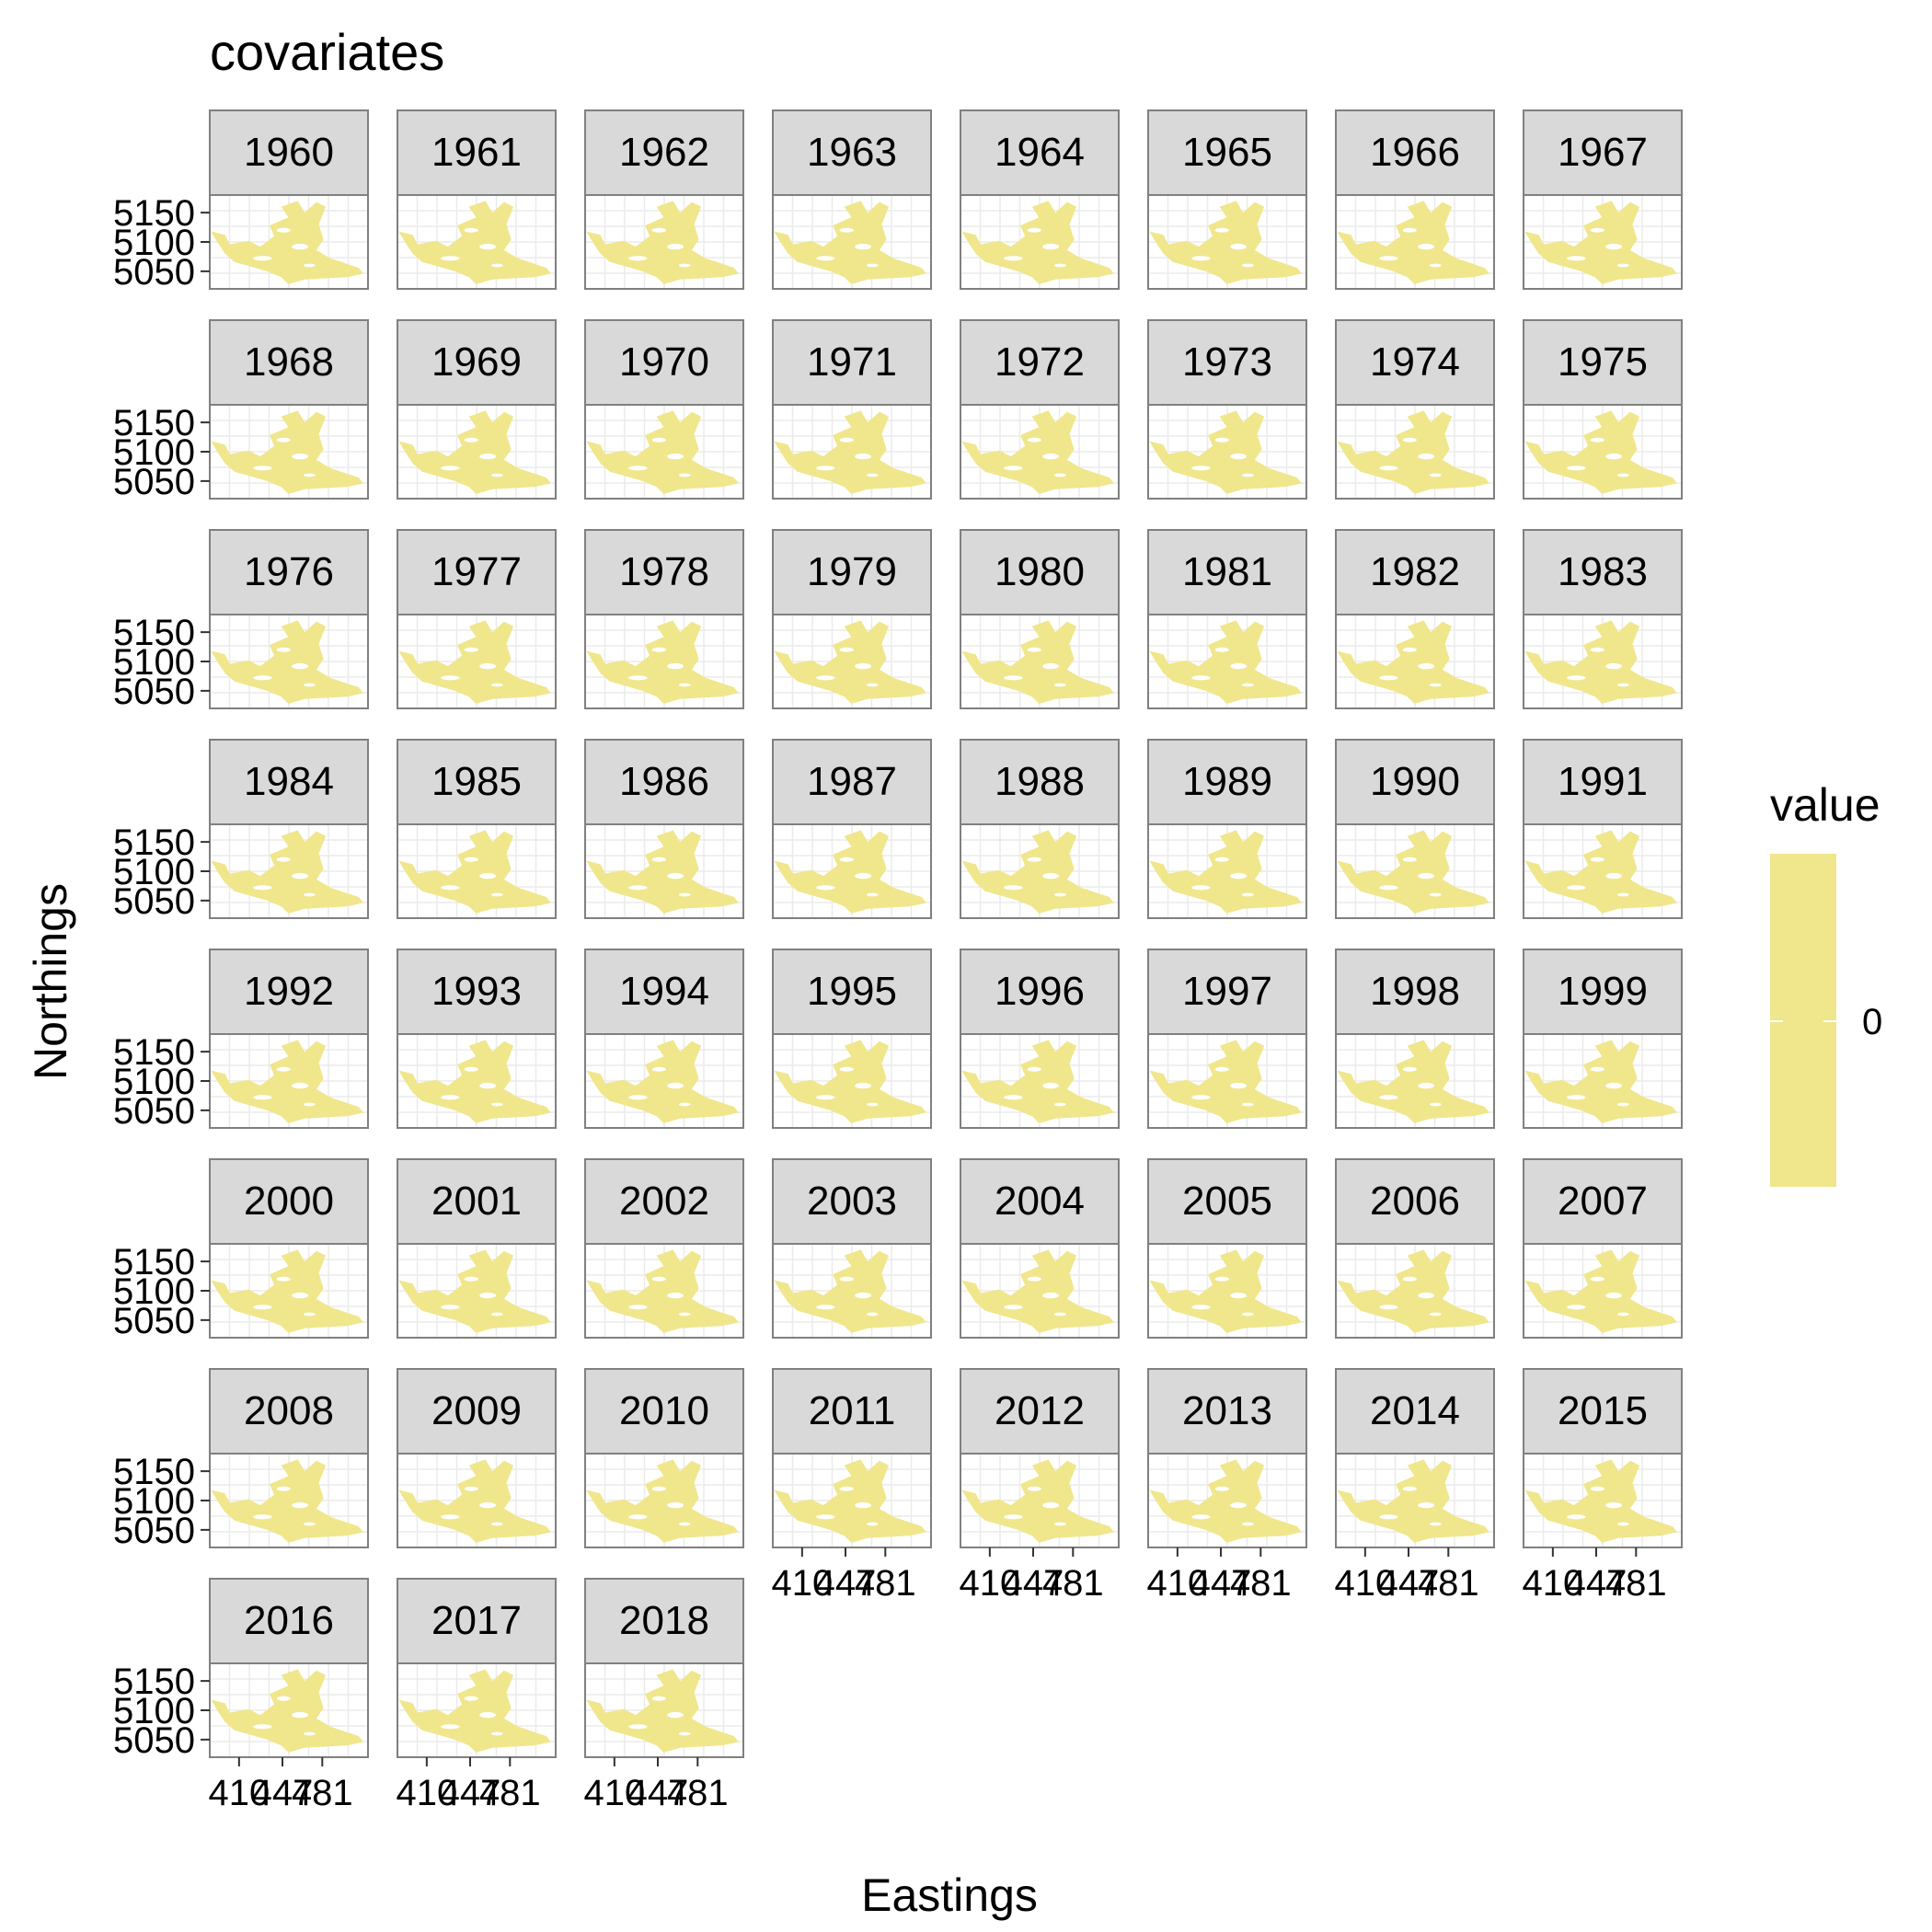 This screenshot has width=1932, height=1932. I want to click on facet-label: 1982, so click(1415, 571).